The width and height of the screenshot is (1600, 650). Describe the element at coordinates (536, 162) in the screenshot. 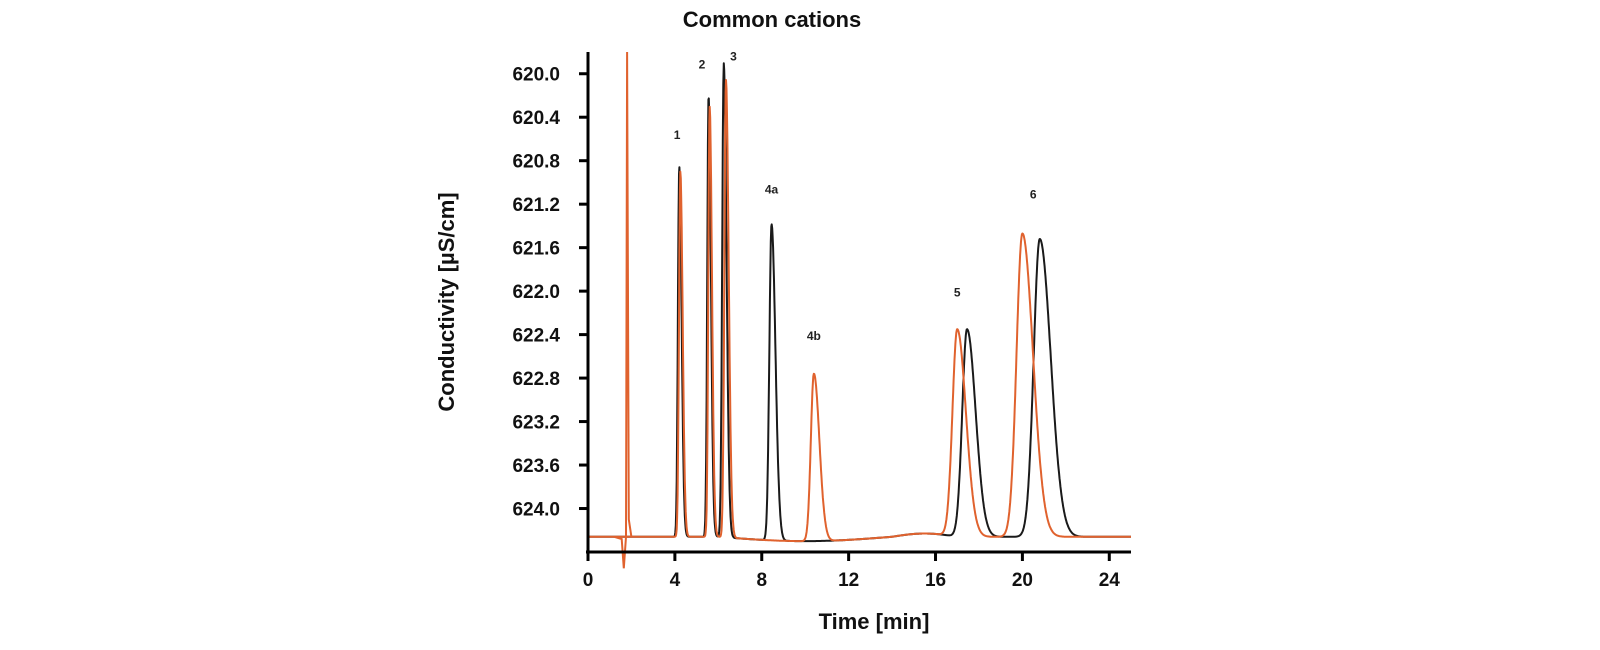

I see `y-tick-label: 620.8` at that location.